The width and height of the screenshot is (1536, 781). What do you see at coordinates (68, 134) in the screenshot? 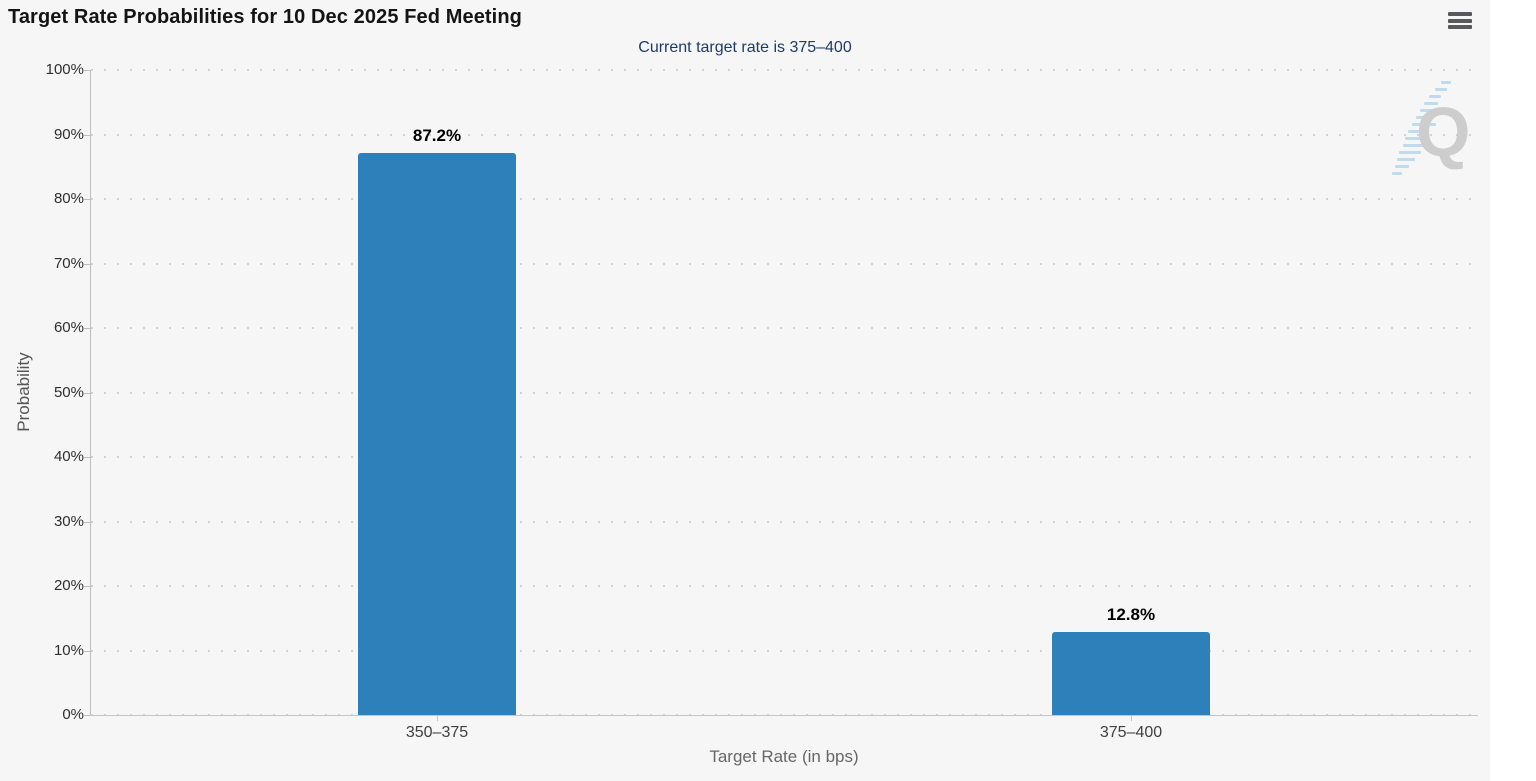
I see `y-tick-label: 90%` at bounding box center [68, 134].